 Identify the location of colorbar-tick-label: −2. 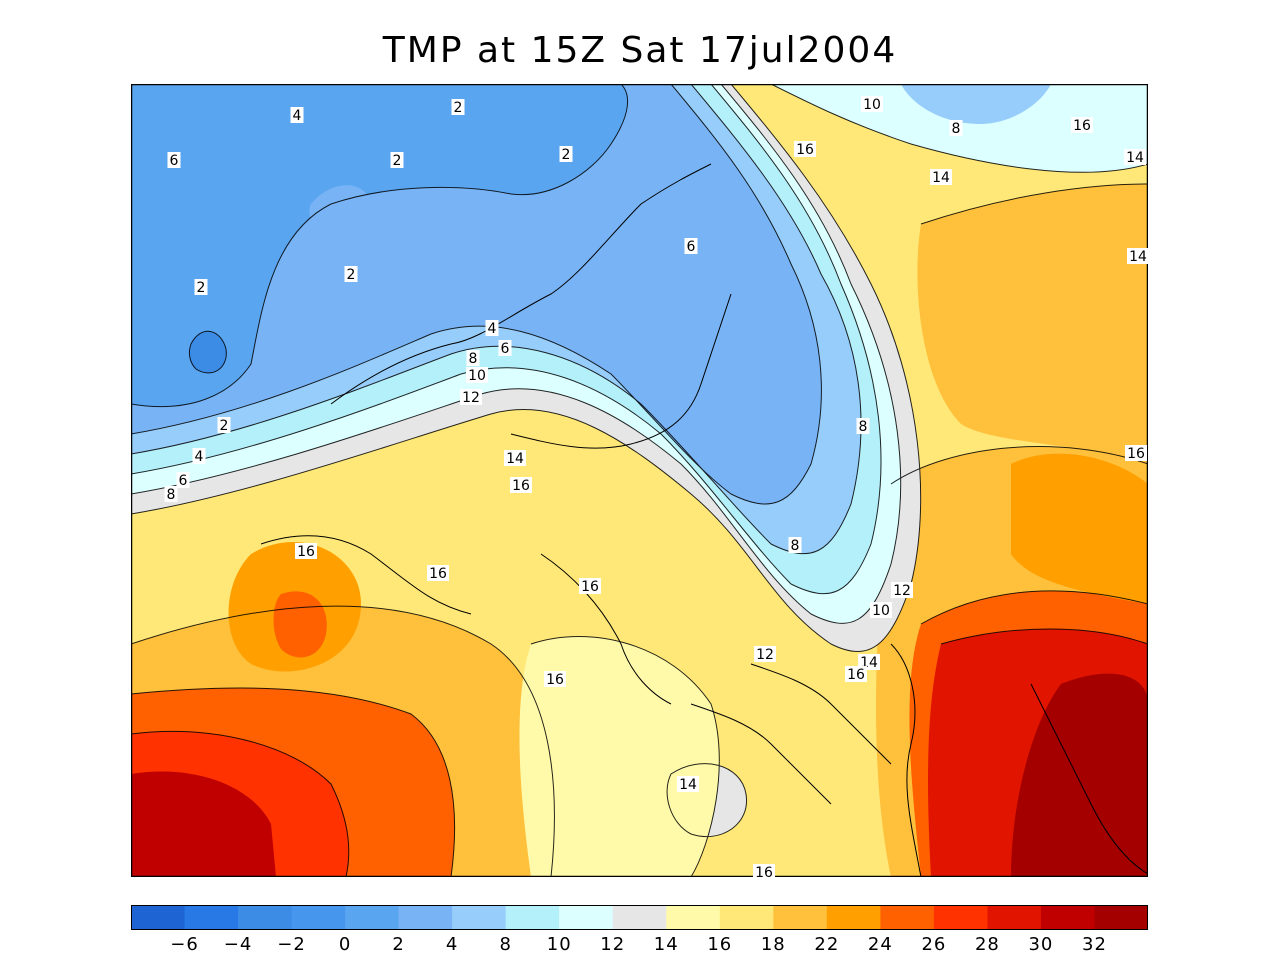
(291, 944).